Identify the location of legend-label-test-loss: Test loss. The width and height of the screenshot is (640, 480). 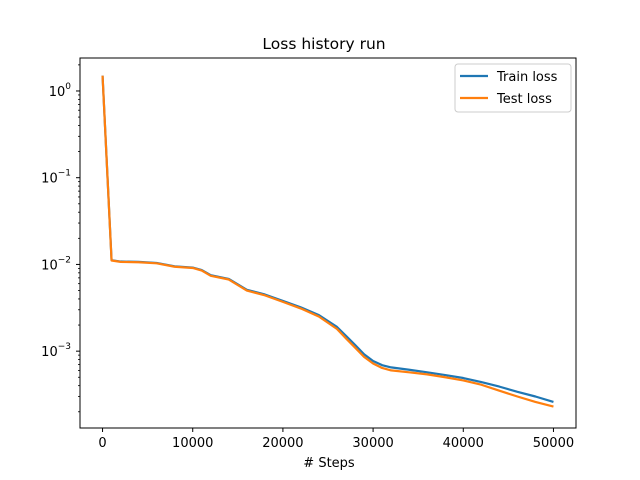
(524, 99).